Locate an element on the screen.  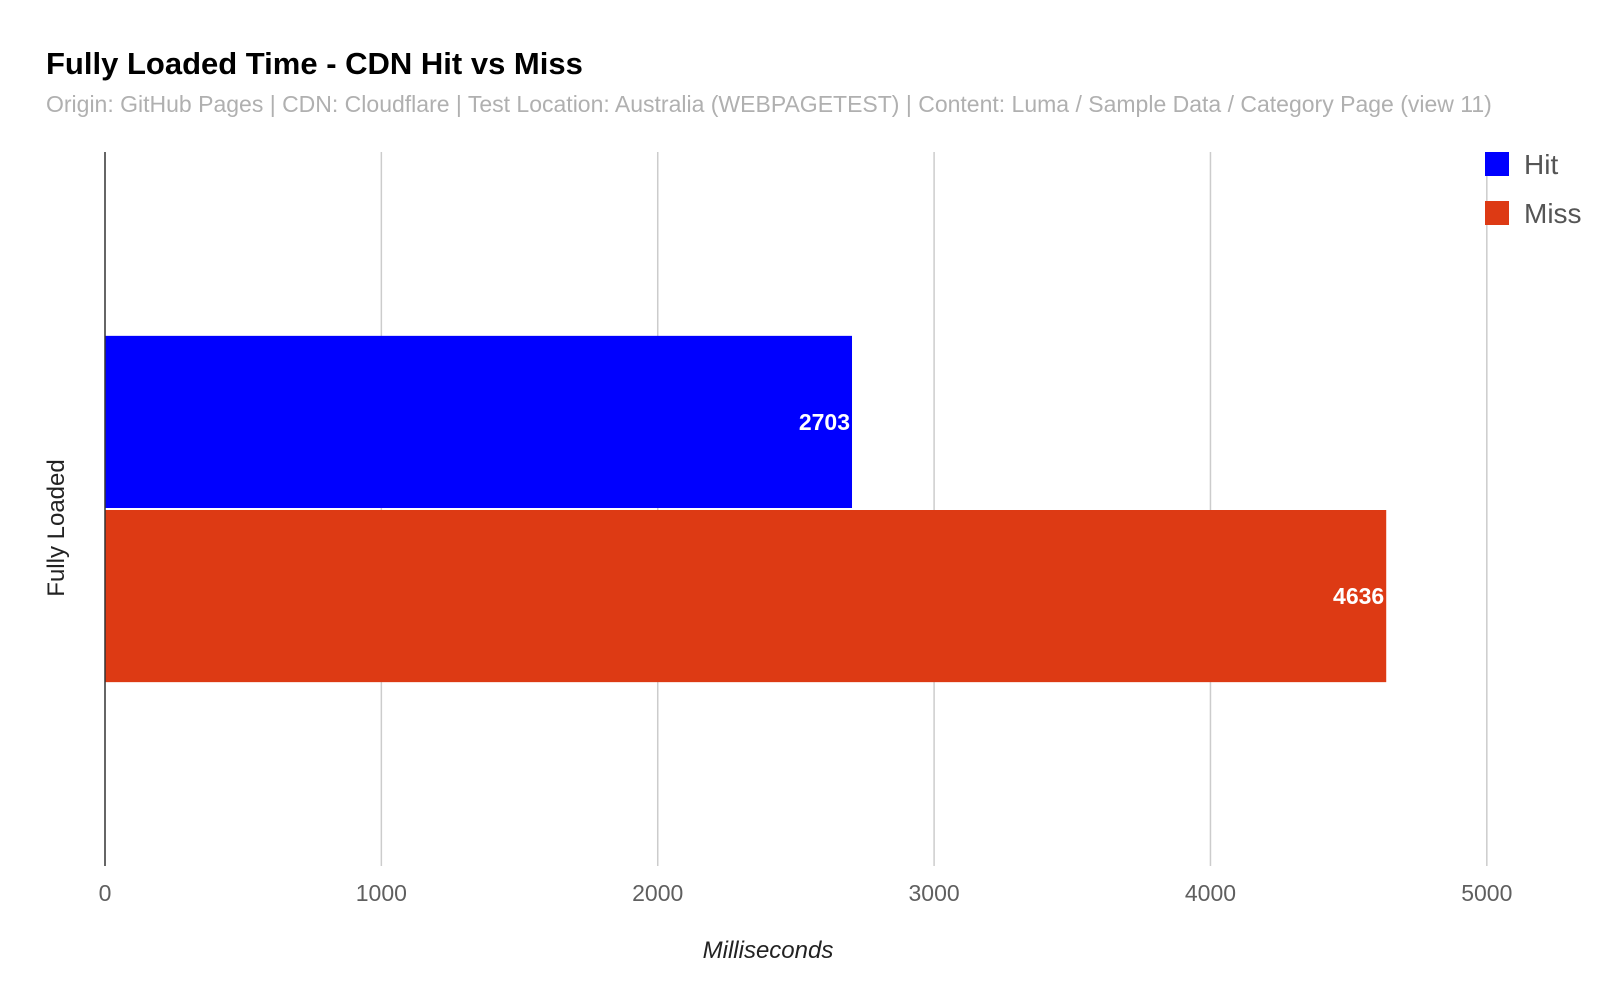
x-tick-label: 2000 is located at coordinates (657, 893).